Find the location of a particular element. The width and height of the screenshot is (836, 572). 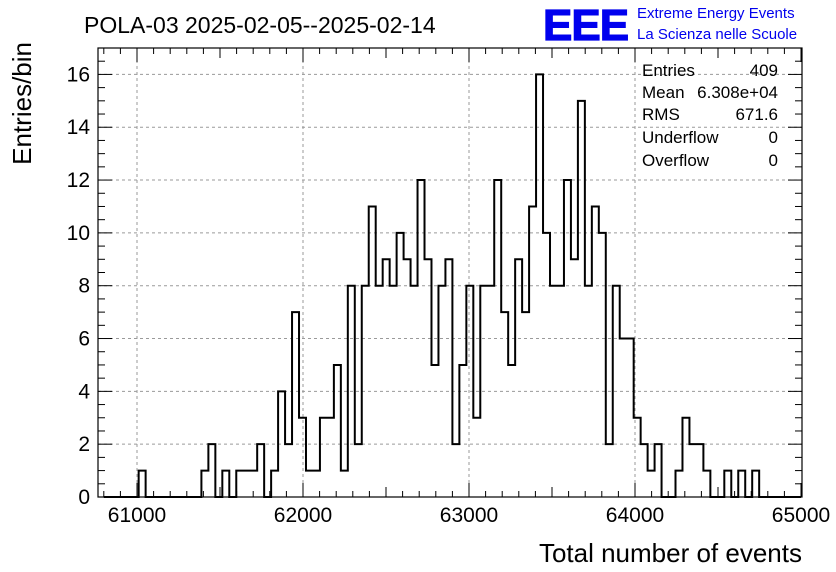

y-tick-label: 4 is located at coordinates (84, 391).